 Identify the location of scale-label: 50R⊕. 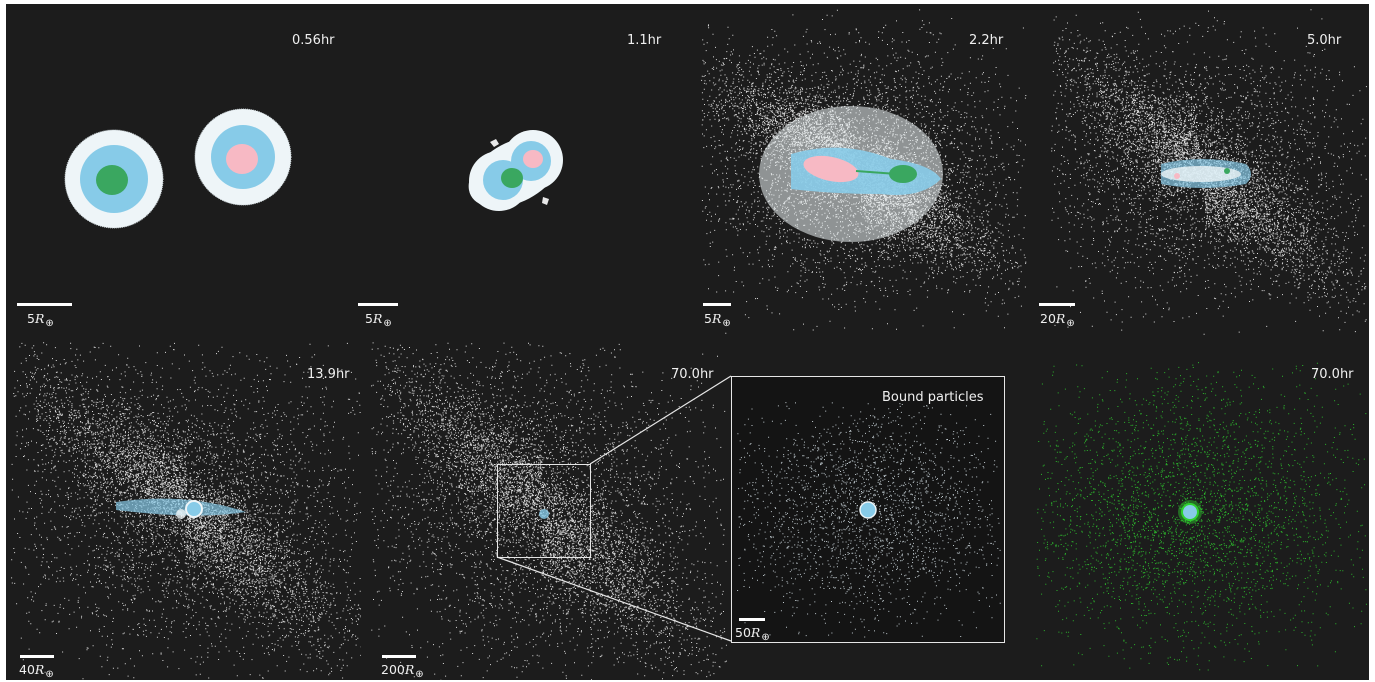
(752, 634).